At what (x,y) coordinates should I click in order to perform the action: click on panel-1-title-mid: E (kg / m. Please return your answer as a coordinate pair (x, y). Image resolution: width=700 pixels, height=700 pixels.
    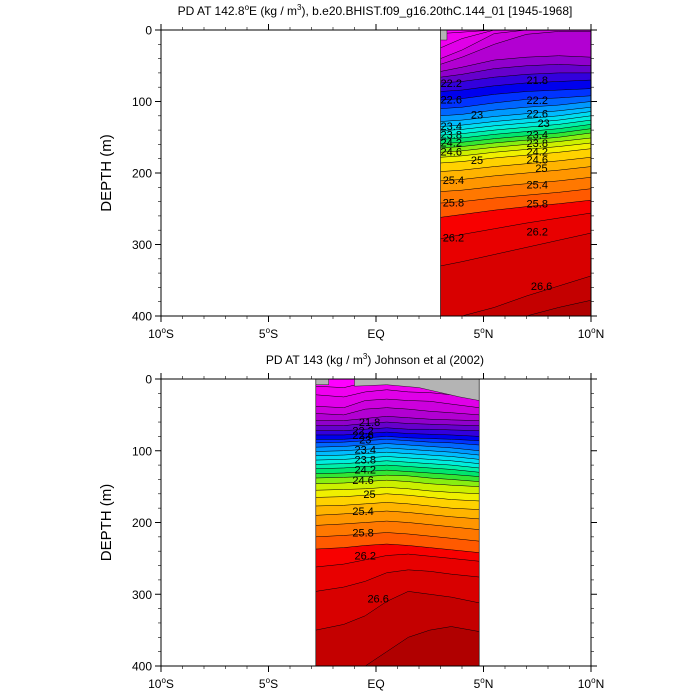
    Looking at the image, I should click on (273, 11).